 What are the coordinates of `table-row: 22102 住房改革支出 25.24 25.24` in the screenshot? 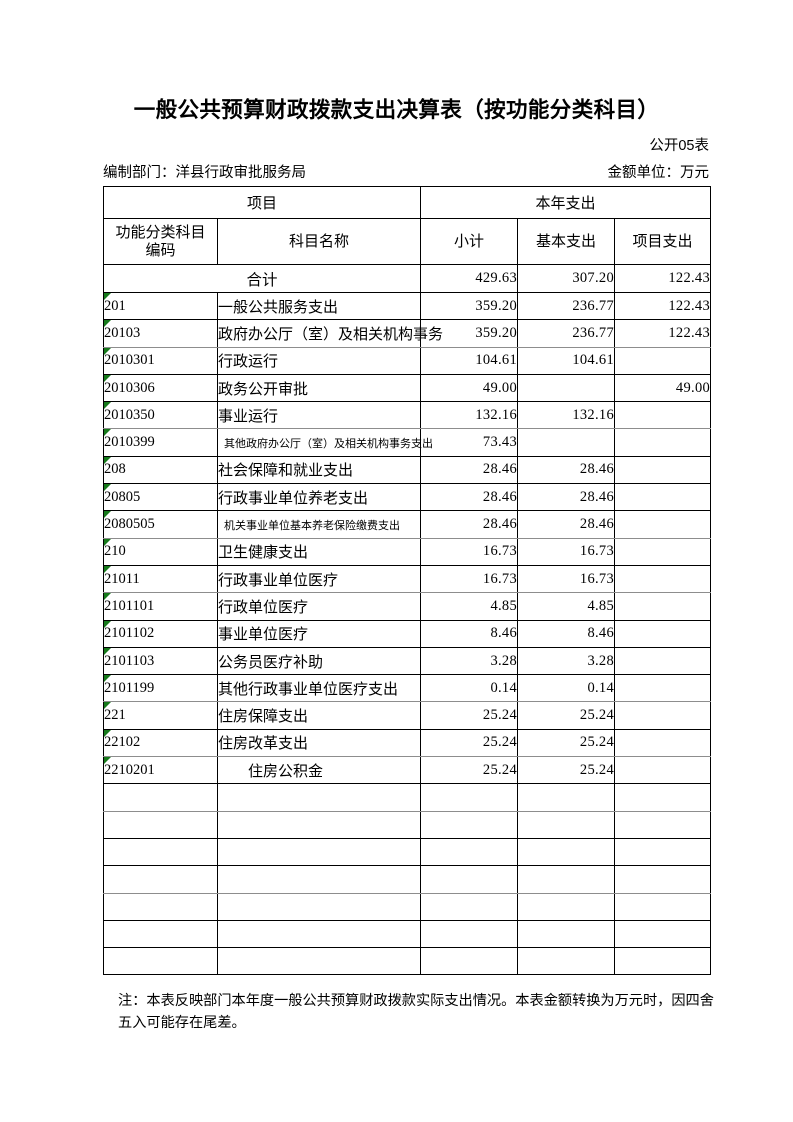 It's located at (407, 743).